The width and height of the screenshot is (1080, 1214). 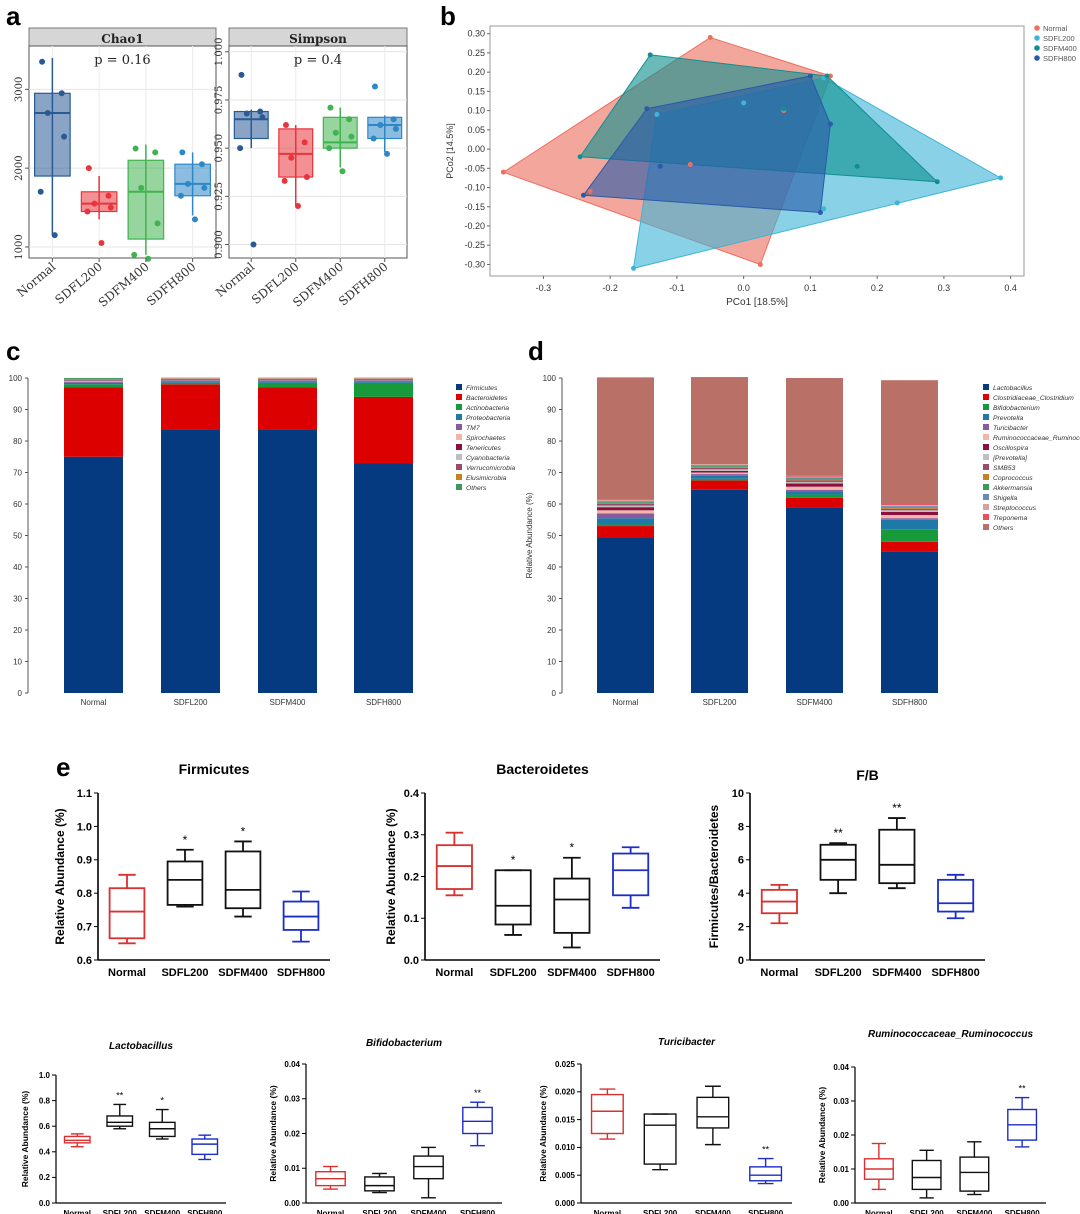 What do you see at coordinates (1055, 28) in the screenshot?
I see `legend-label: Normal` at bounding box center [1055, 28].